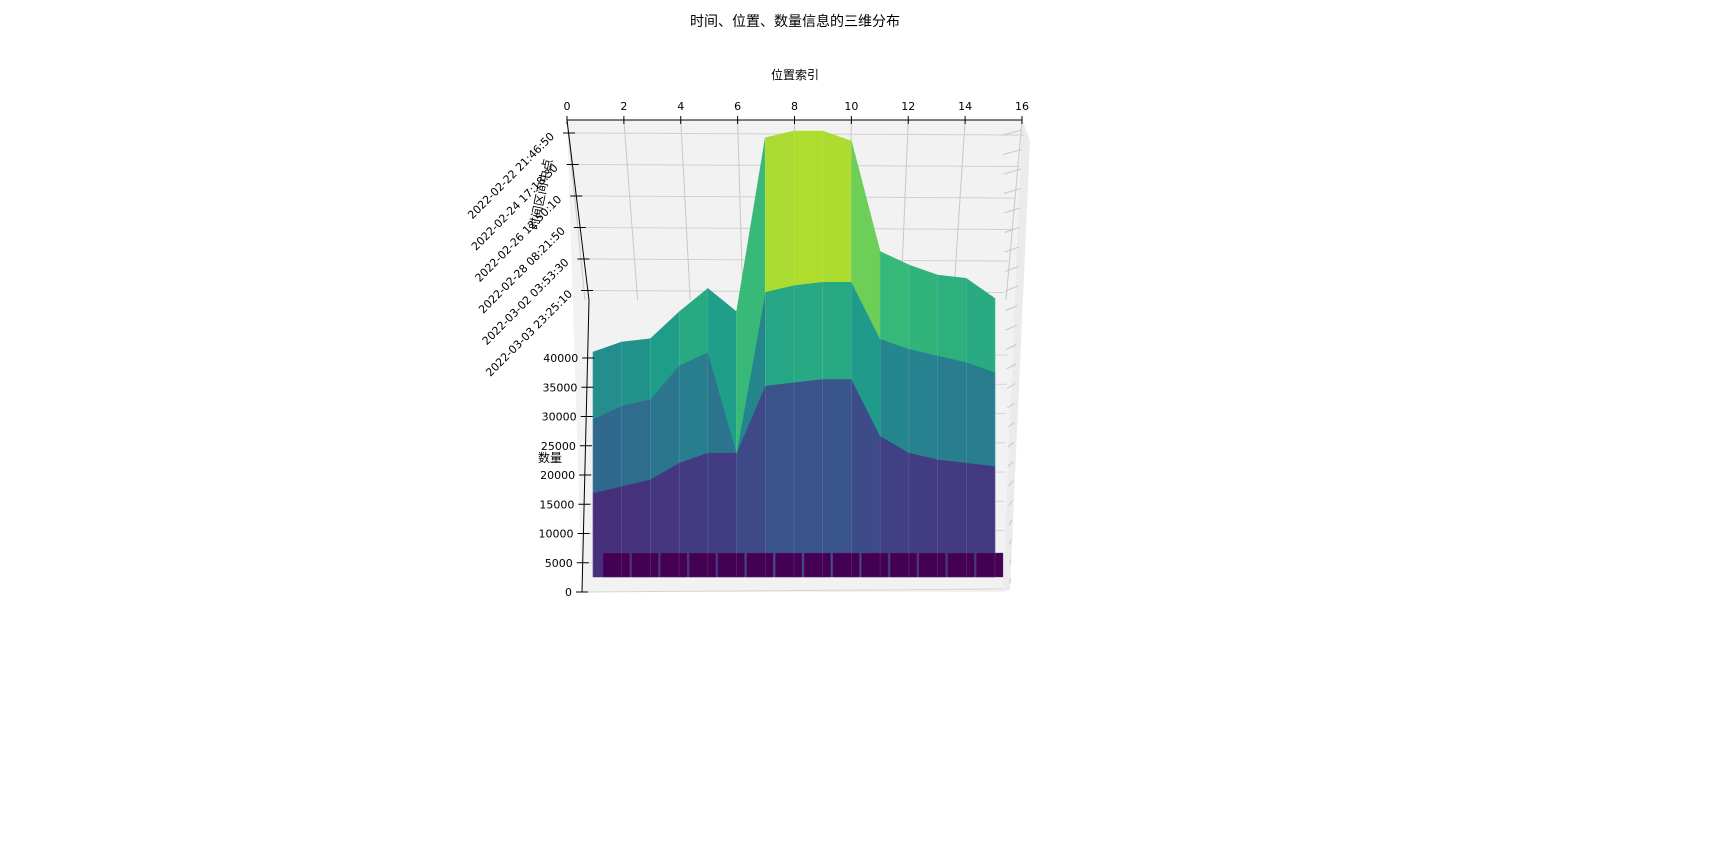  Describe the element at coordinates (1022, 106) in the screenshot. I see `x-tick-label: 16` at that location.